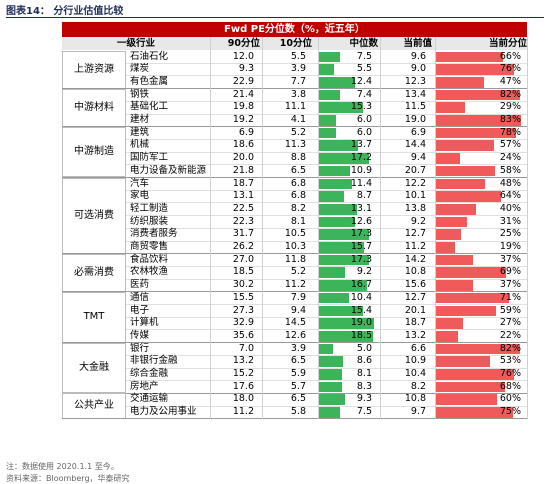 Image resolution: width=550 pixels, height=484 pixels. What do you see at coordinates (415, 183) in the screenshot?
I see `cell-value: 12.2` at bounding box center [415, 183].